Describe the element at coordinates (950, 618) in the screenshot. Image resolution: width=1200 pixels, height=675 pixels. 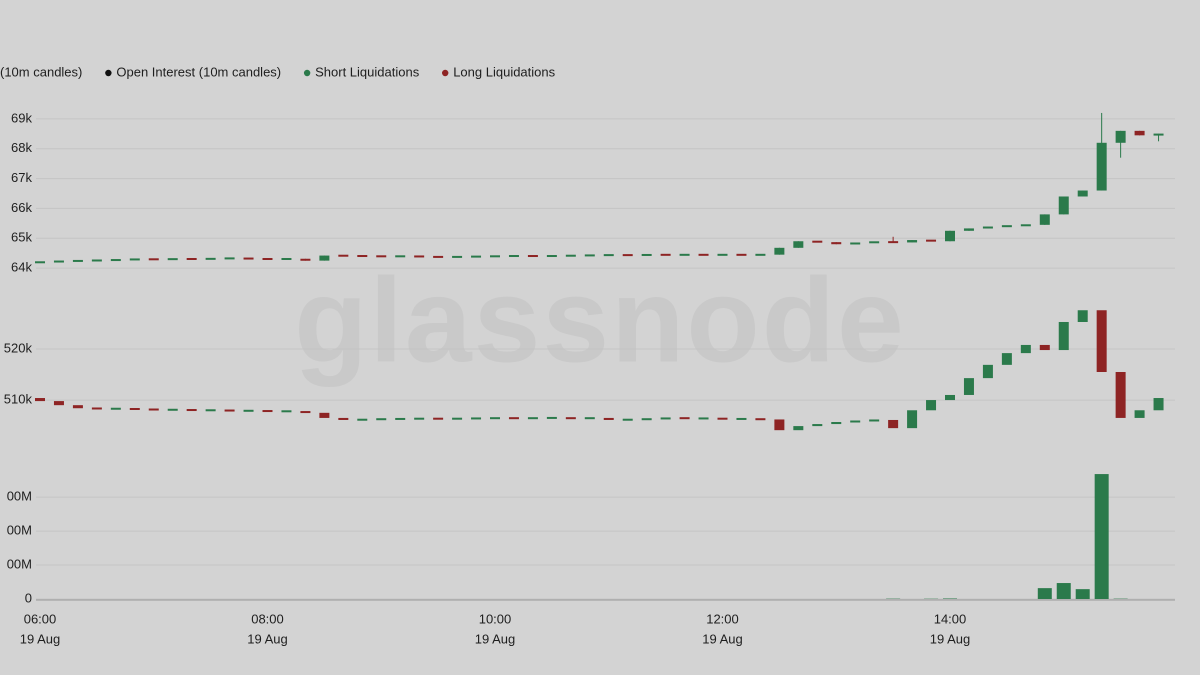
I see `x-tick-label: 14:00` at that location.